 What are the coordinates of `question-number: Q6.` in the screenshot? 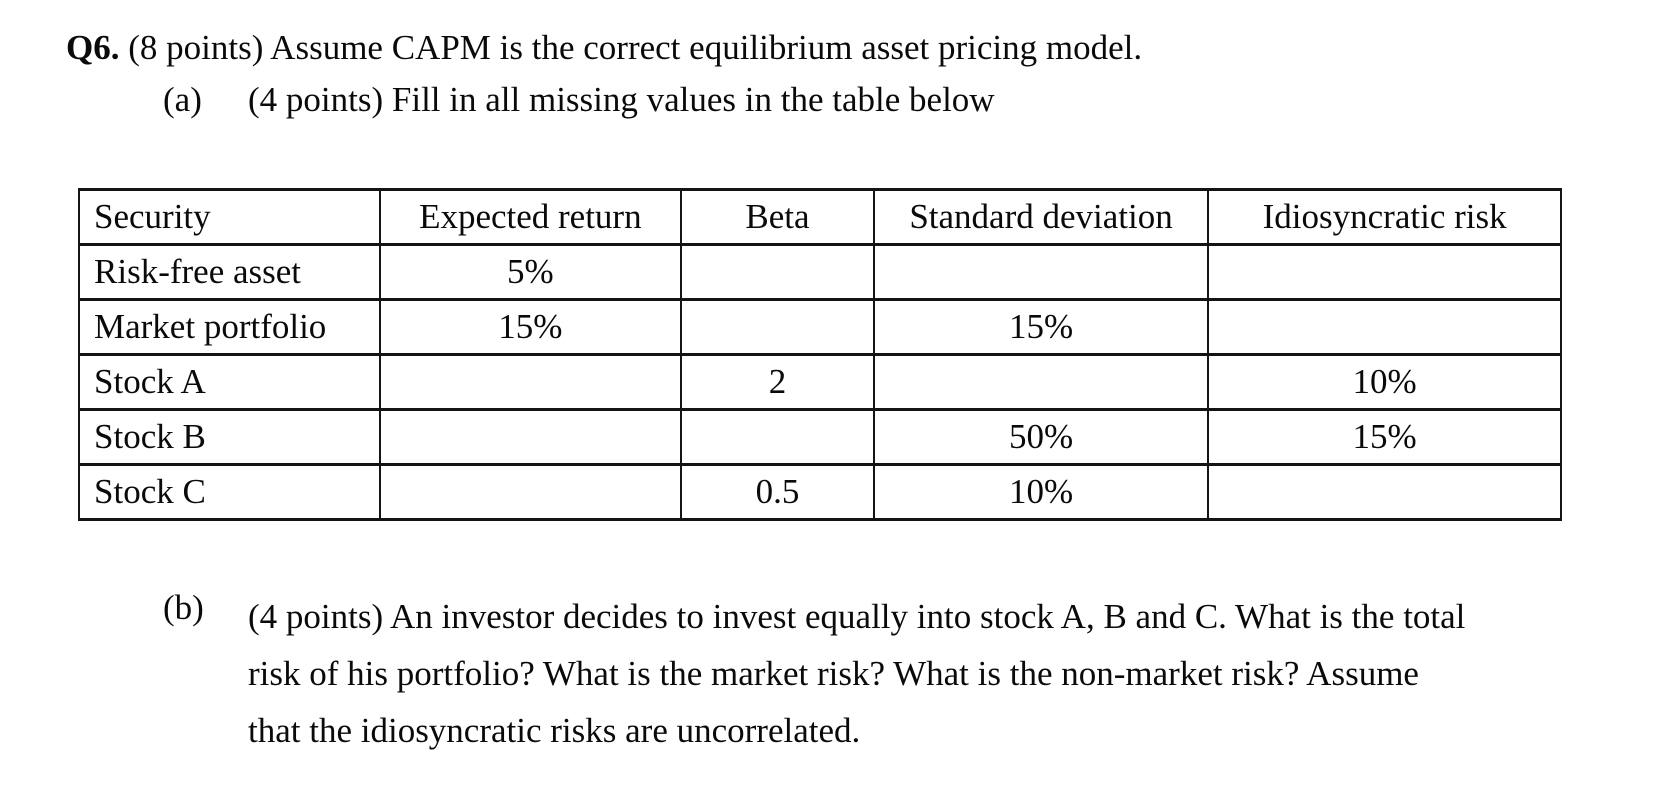 It's located at (93, 47).